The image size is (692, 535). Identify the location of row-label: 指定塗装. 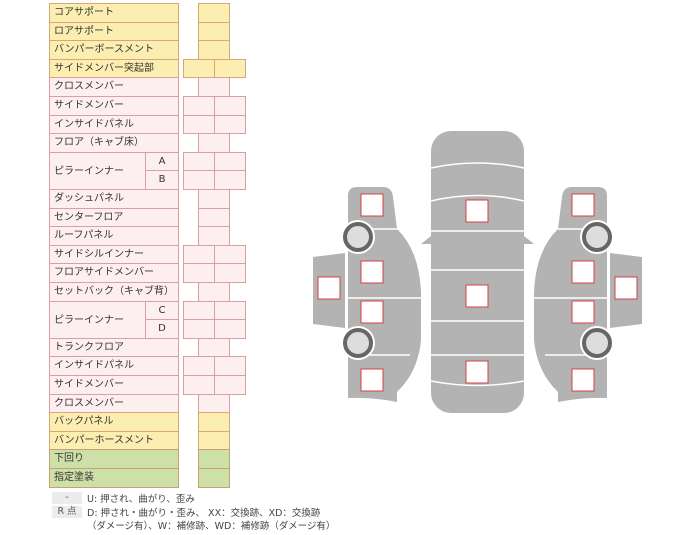
(114, 478).